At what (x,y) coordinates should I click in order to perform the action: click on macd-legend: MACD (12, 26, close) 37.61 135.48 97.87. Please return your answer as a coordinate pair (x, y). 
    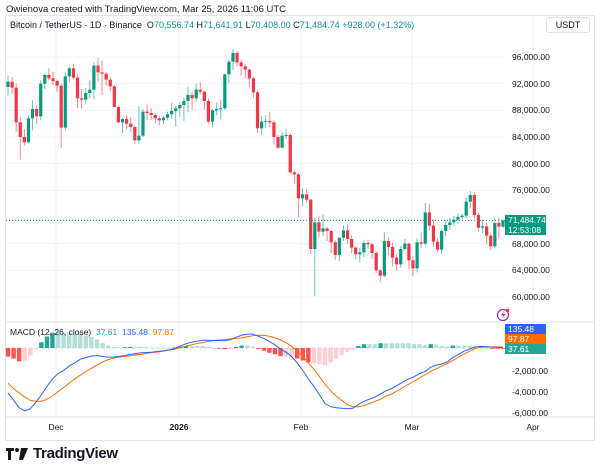
    Looking at the image, I should click on (92, 332).